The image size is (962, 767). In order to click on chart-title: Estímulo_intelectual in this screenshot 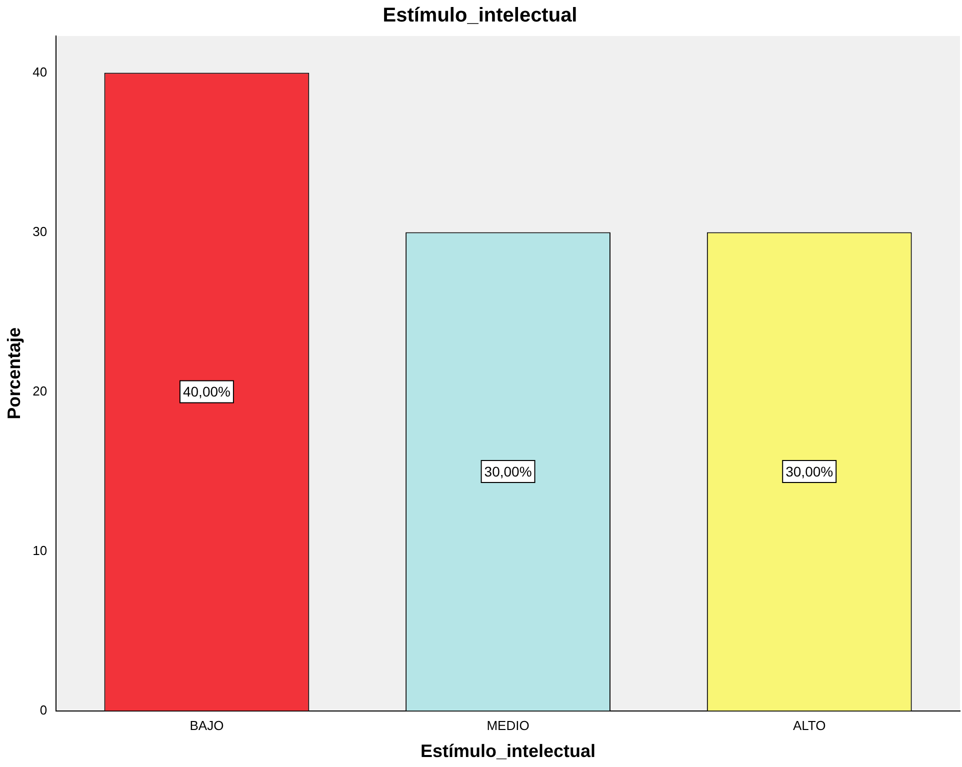, I will do `click(480, 15)`.